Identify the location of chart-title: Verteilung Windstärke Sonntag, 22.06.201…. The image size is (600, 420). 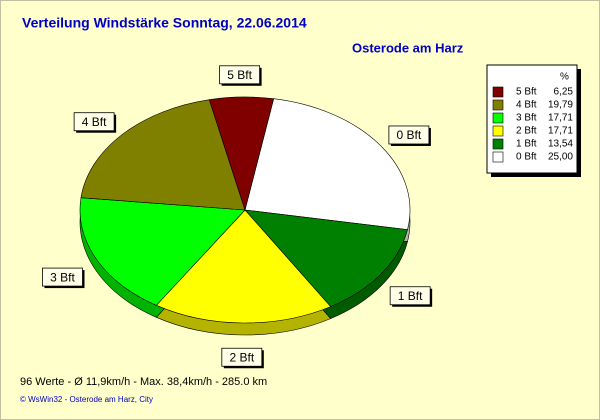
(164, 23).